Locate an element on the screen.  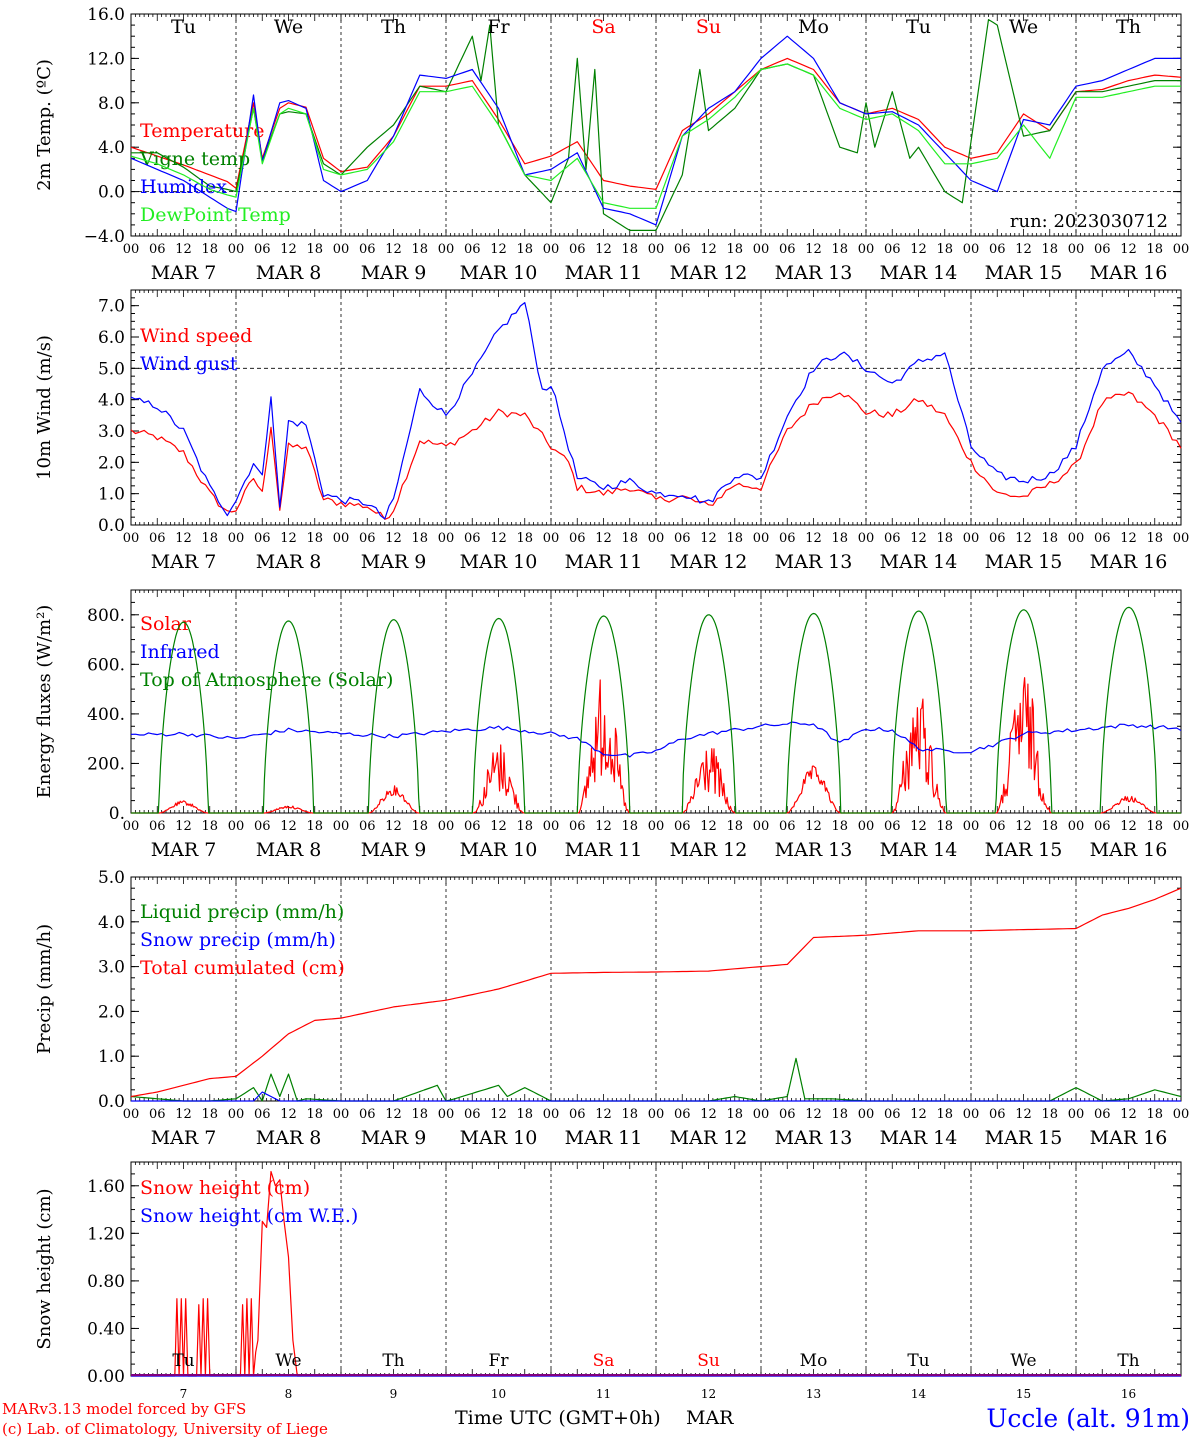
y-tick-label: 1.60 is located at coordinates (106, 1187).